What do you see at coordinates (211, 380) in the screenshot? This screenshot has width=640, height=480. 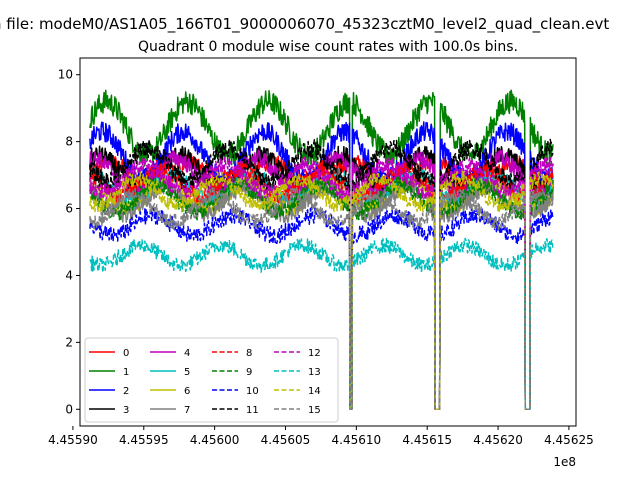 I see `legend-box` at bounding box center [211, 380].